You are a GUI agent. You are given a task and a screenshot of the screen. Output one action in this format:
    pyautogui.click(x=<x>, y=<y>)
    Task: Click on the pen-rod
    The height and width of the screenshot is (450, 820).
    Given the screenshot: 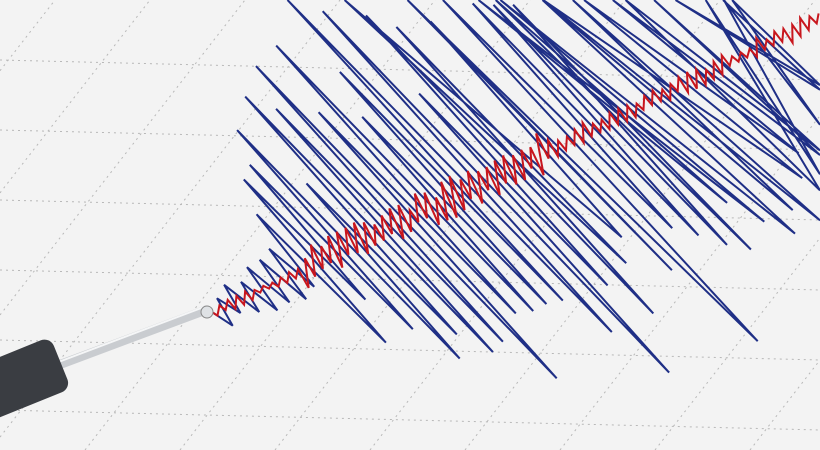 What is the action you would take?
    pyautogui.click(x=123, y=341)
    